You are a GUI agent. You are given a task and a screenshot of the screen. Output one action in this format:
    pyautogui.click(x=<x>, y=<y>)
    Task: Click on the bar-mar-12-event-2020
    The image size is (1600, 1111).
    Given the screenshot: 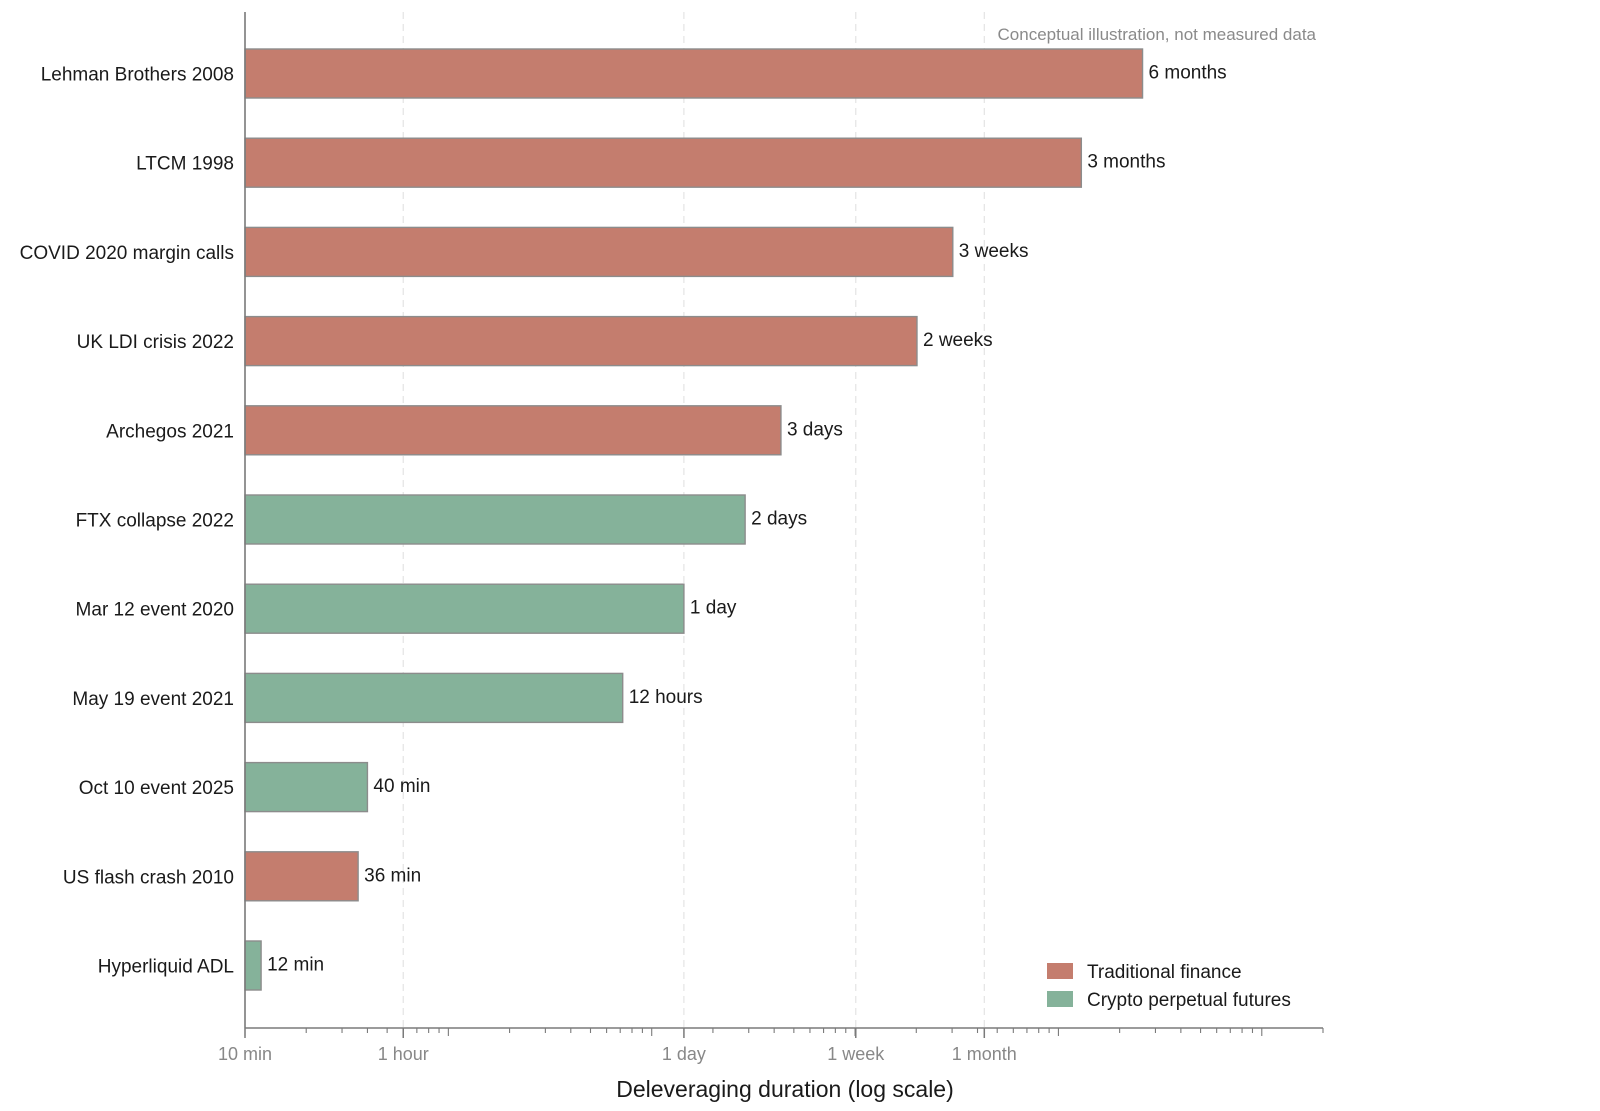 What is the action you would take?
    pyautogui.click(x=464, y=608)
    